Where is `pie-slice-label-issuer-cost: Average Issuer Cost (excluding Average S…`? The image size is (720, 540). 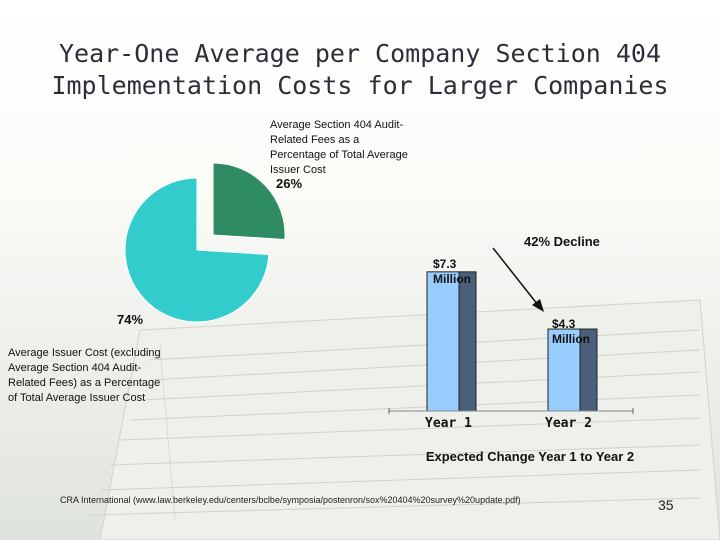
pie-slice-label-issuer-cost: Average Issuer Cost (excluding Average S… is located at coordinates (84, 375).